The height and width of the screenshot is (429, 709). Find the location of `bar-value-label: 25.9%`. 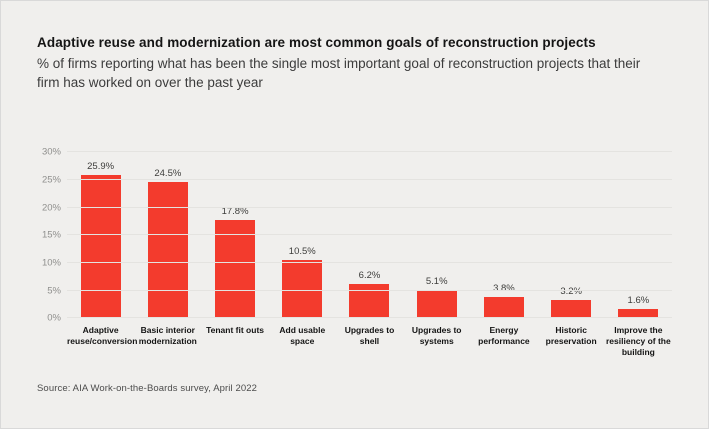

bar-value-label: 25.9% is located at coordinates (101, 167).